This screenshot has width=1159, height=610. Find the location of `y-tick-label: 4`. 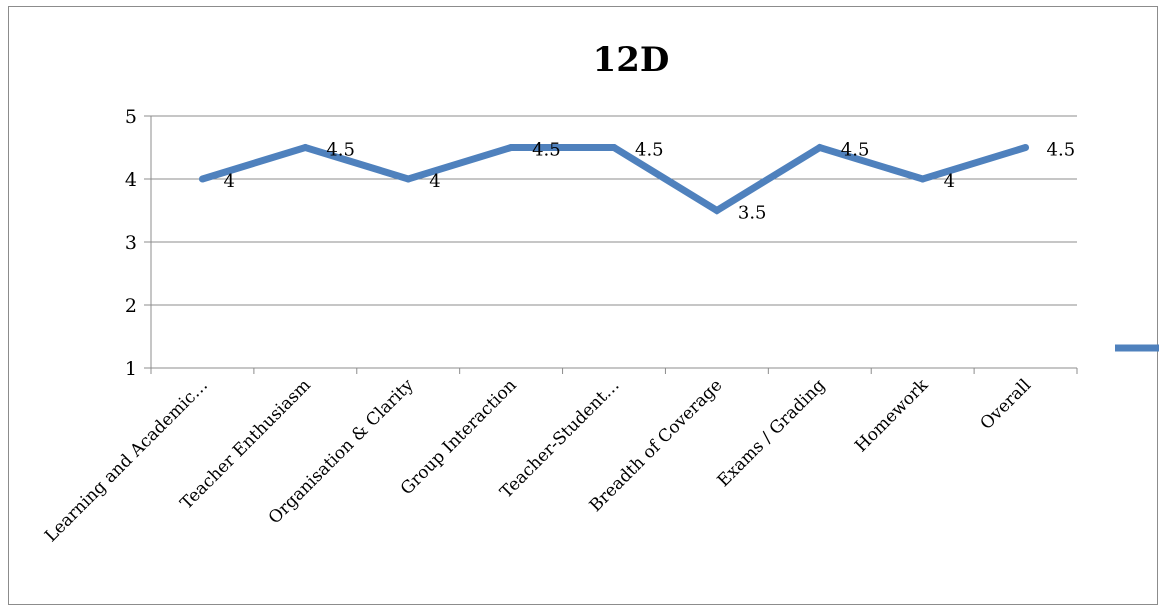

y-tick-label: 4 is located at coordinates (131, 180).